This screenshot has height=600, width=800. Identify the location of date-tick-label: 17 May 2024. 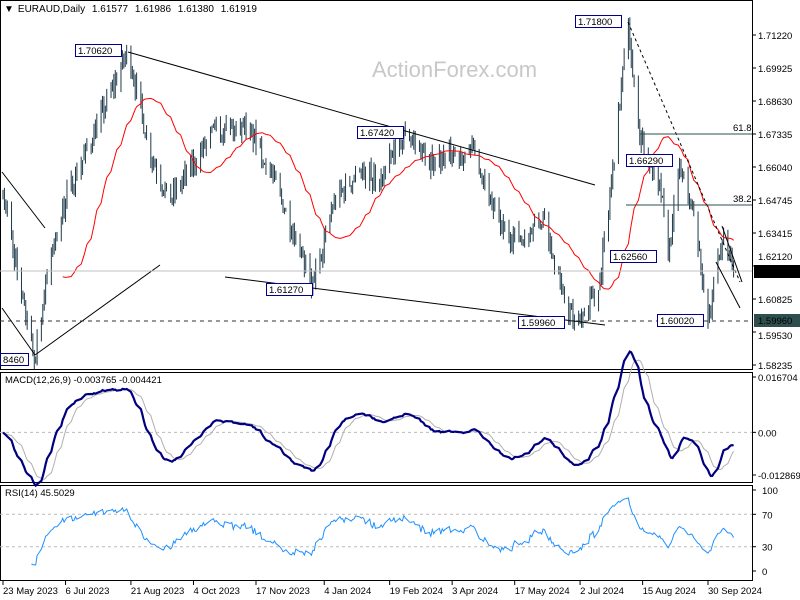
(542, 591).